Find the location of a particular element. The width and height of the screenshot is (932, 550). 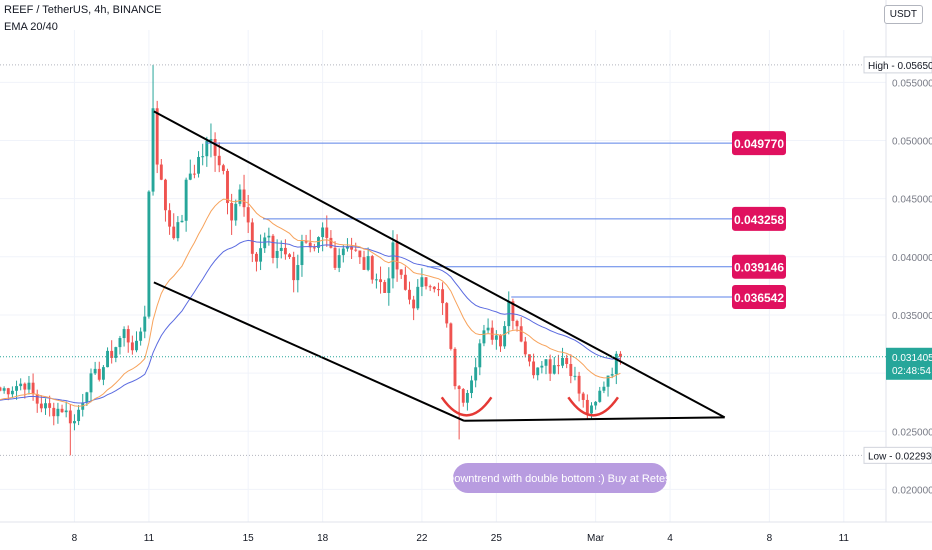

level-tag-label: 0.039146 is located at coordinates (759, 268).